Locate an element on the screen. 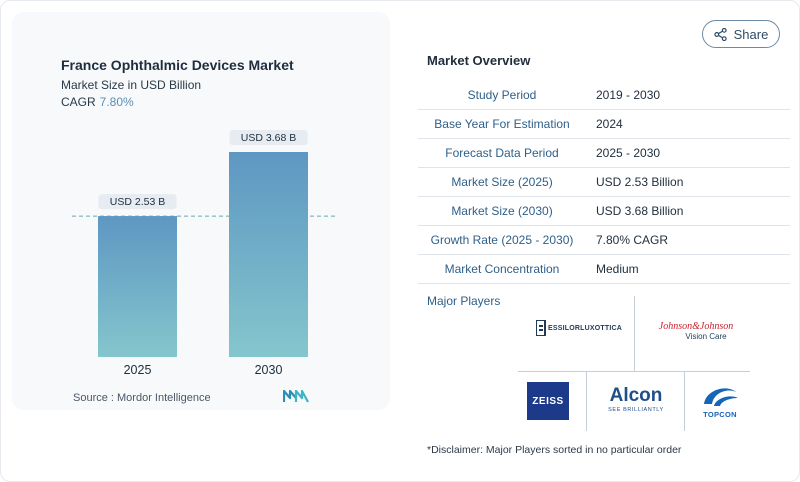 The width and height of the screenshot is (800, 482). overview-row: Market Size (2030) USD 3.68 Billion is located at coordinates (604, 211).